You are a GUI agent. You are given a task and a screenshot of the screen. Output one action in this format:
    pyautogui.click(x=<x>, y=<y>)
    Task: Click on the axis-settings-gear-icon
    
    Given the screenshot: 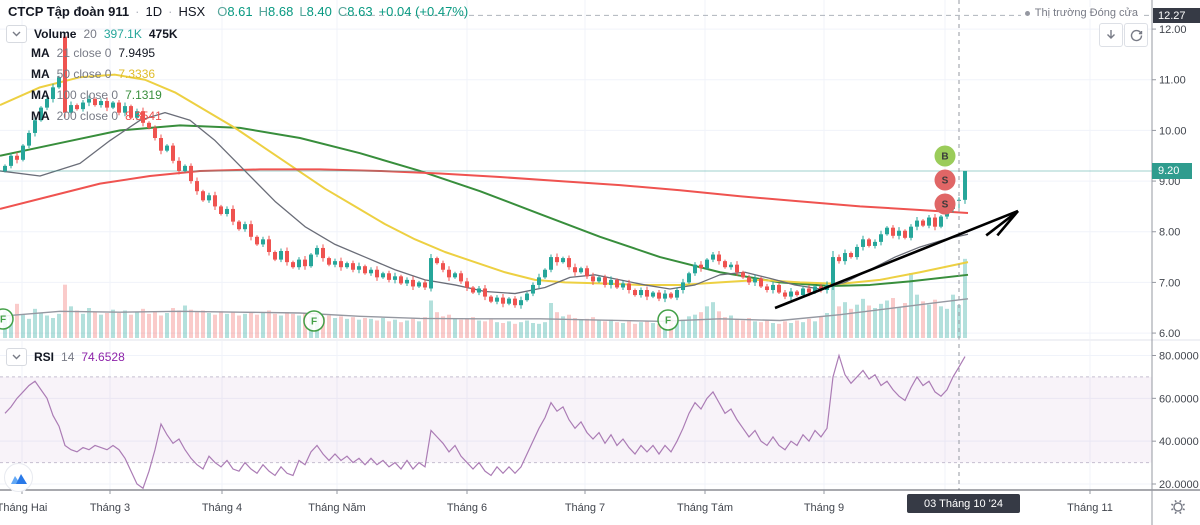 What is the action you would take?
    pyautogui.click(x=1178, y=507)
    